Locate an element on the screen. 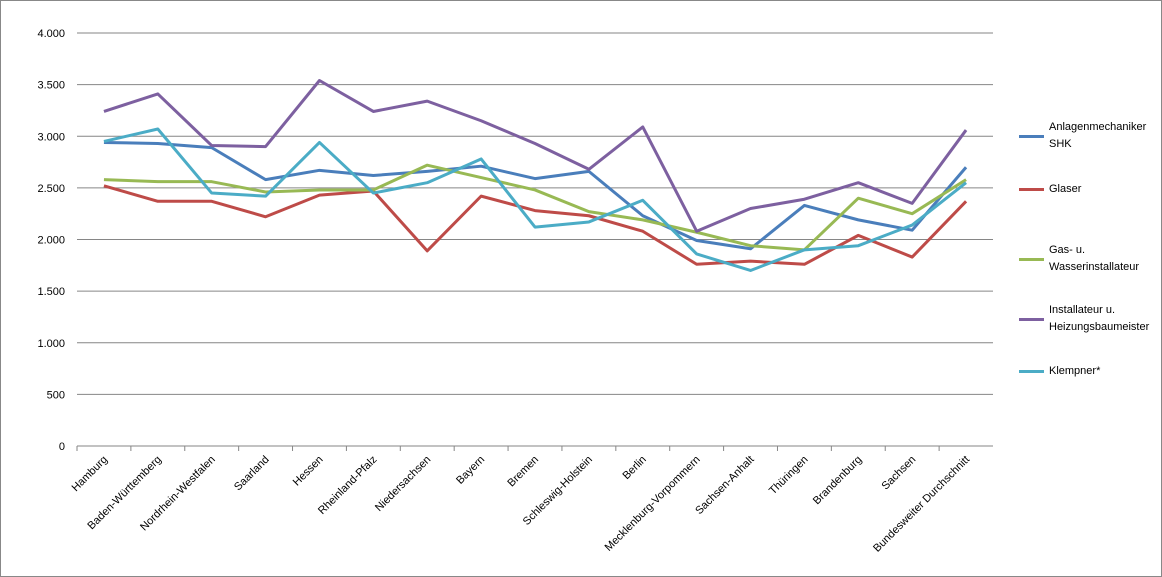 The height and width of the screenshot is (577, 1162). legend-label: Glaser is located at coordinates (1065, 188).